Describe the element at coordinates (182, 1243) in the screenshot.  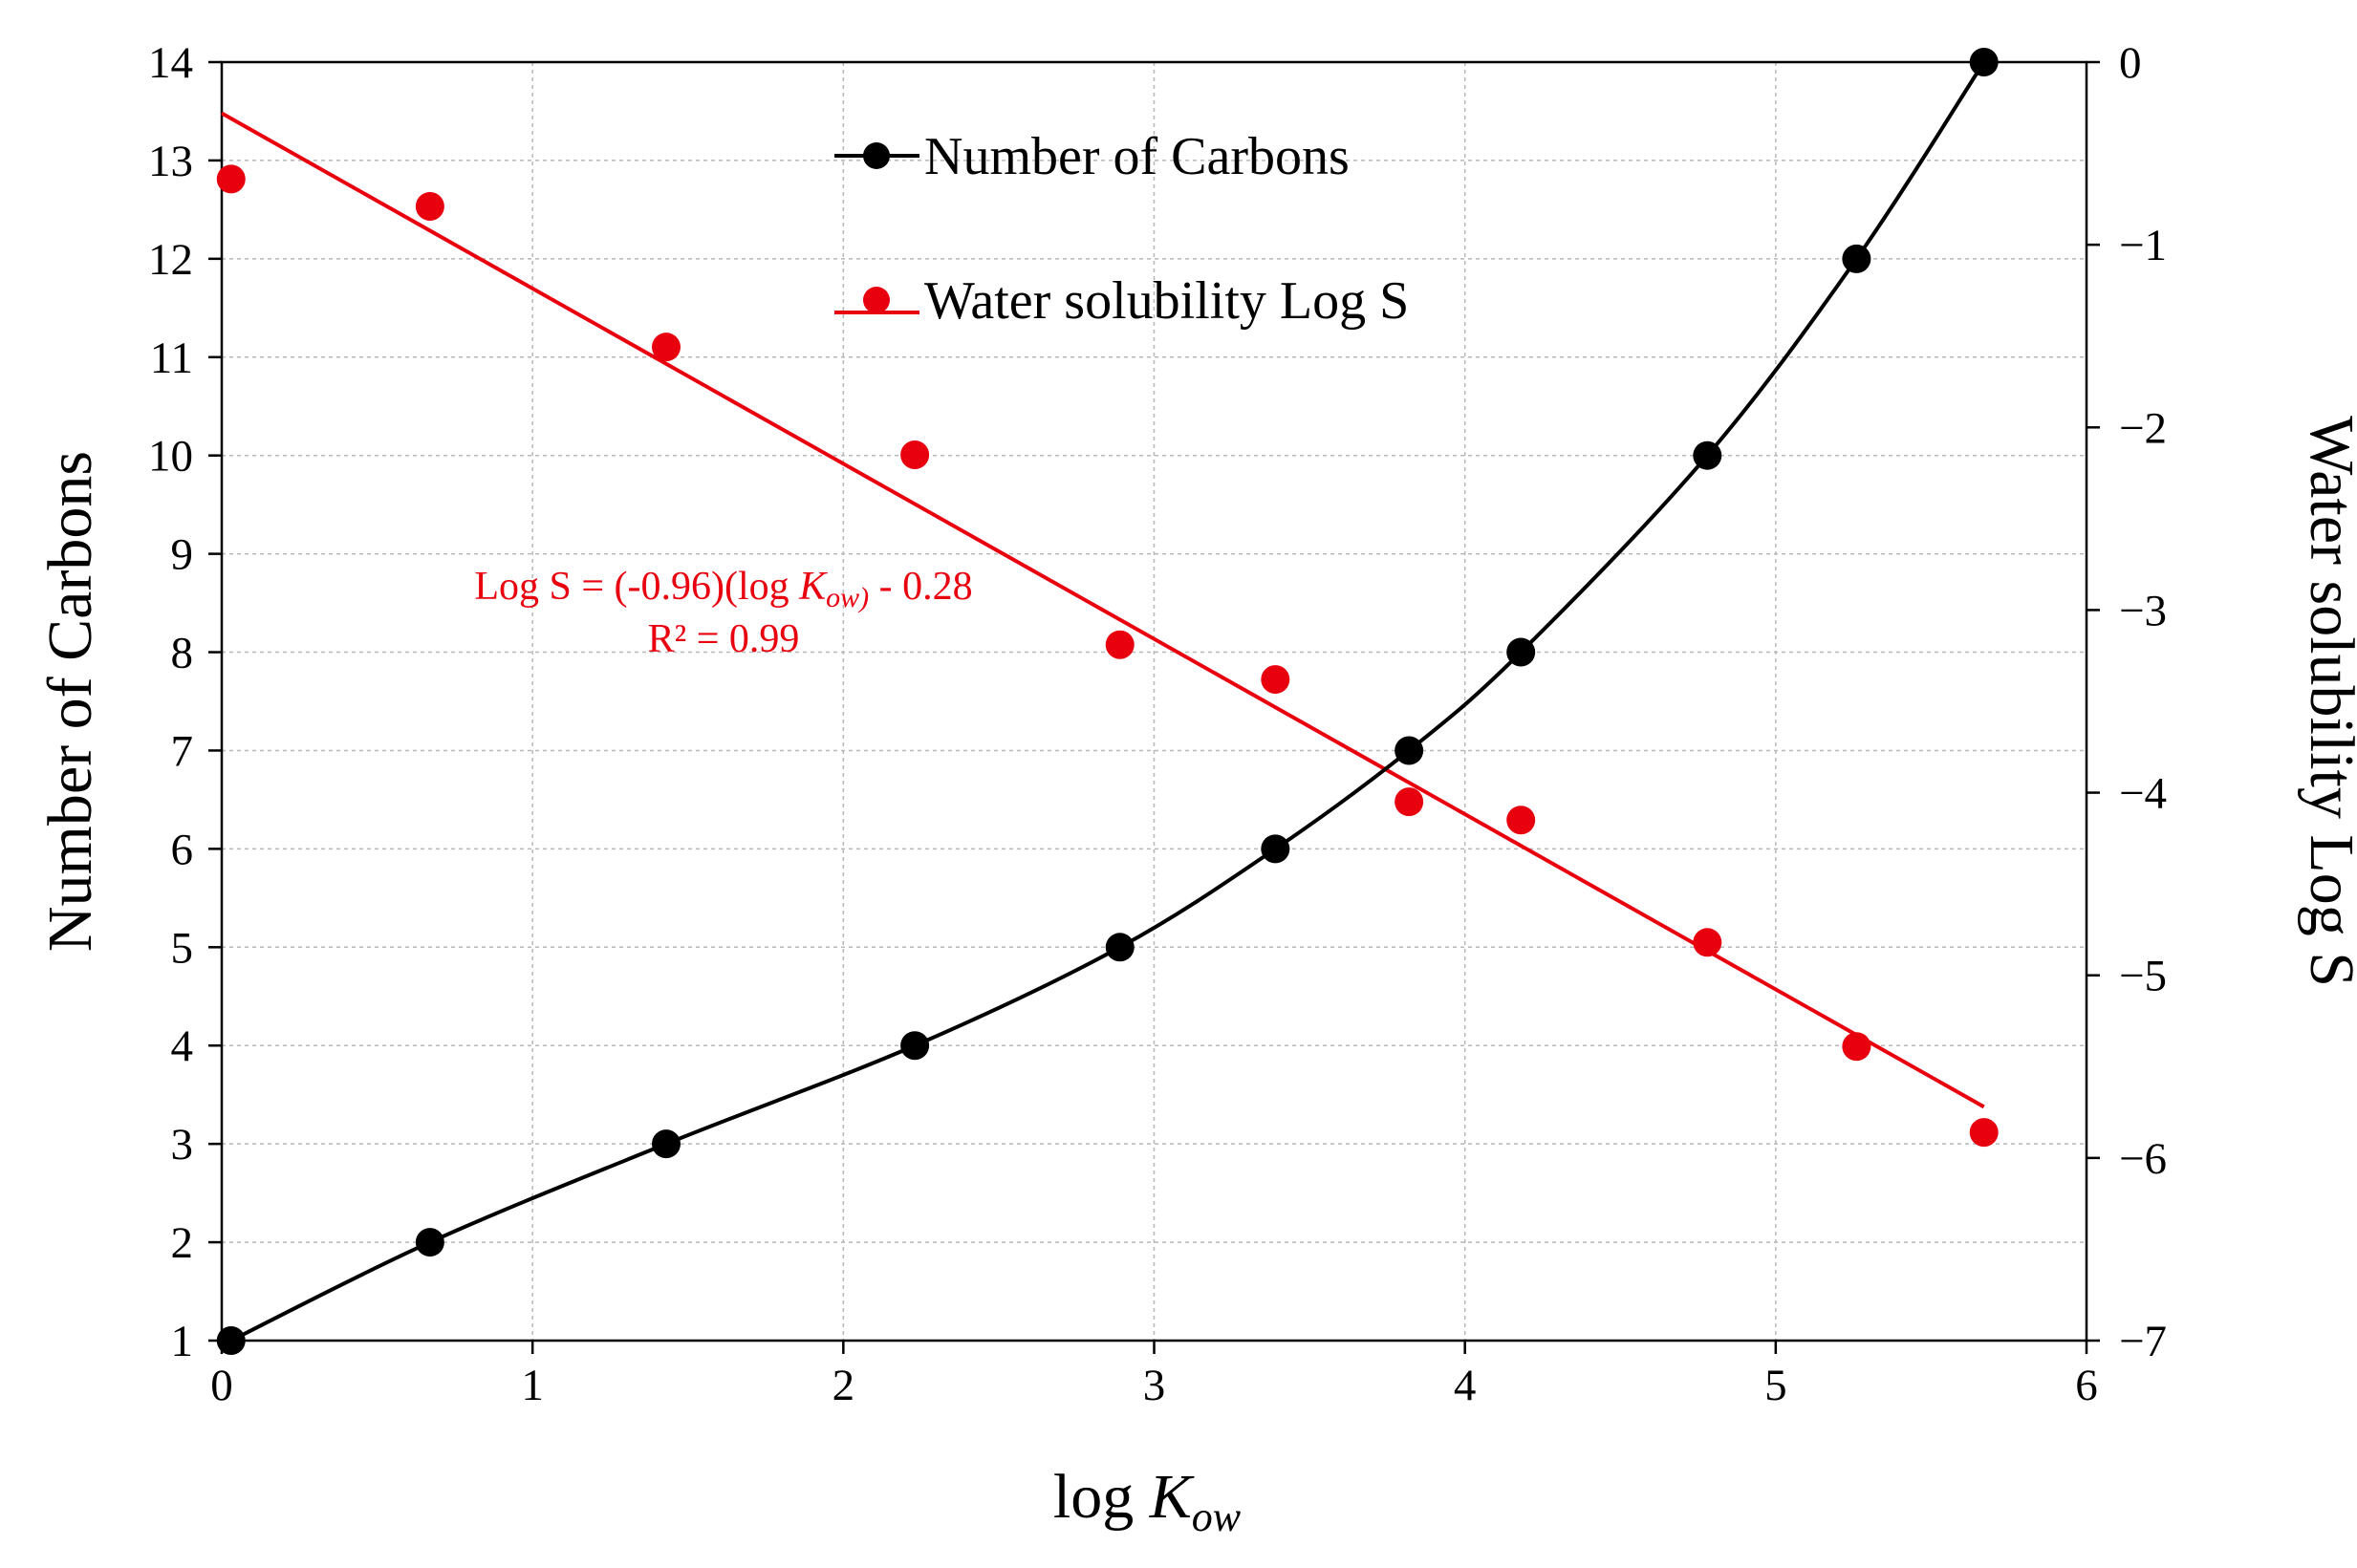
I see `y-left-tick-label: 2` at that location.